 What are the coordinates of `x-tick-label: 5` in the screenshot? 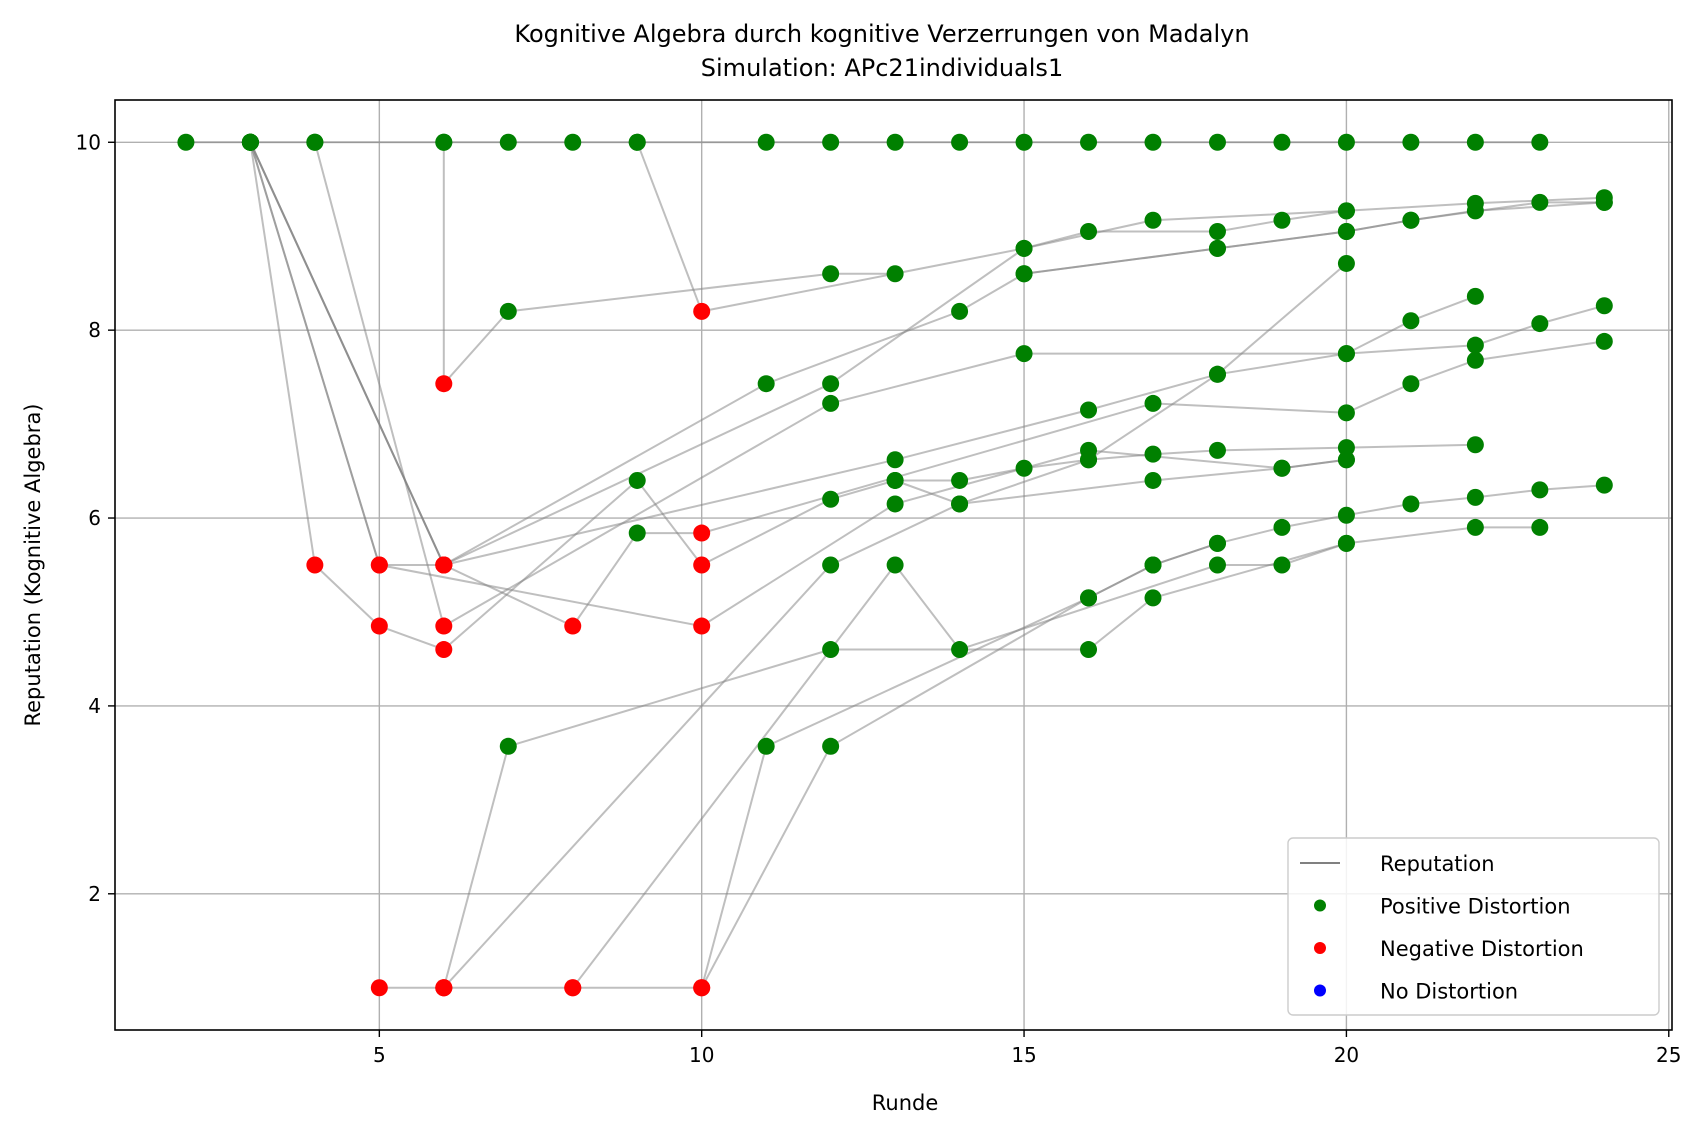 It's located at (379, 1055).